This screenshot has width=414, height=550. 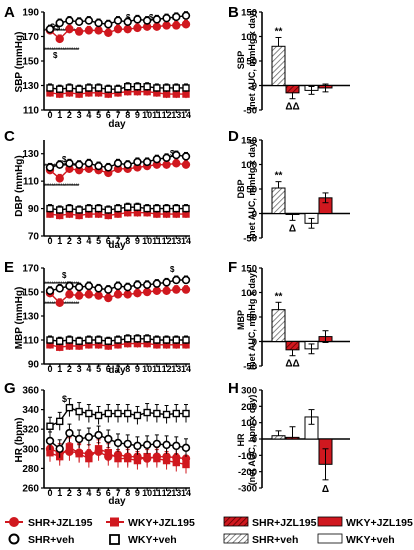 I want to click on y-tick-label-f: 50, so click(x=251, y=318).